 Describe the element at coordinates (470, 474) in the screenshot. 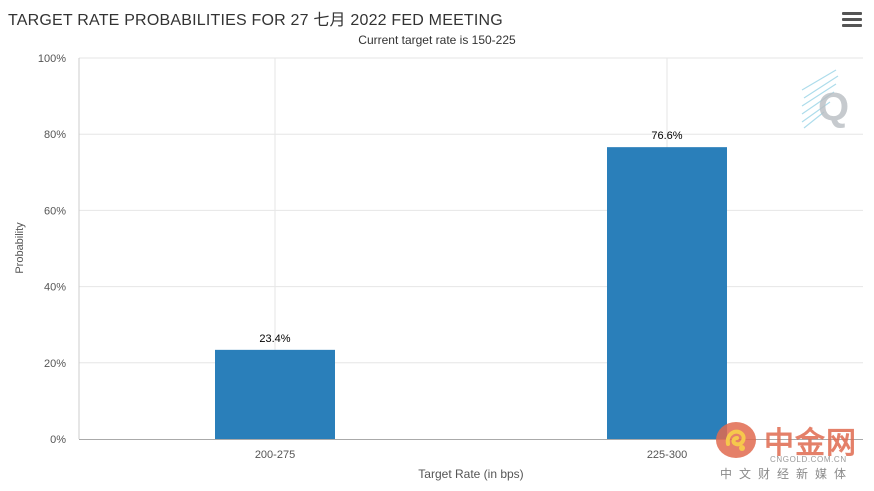

I see `x-axis-label: Target Rate (in bps)` at that location.